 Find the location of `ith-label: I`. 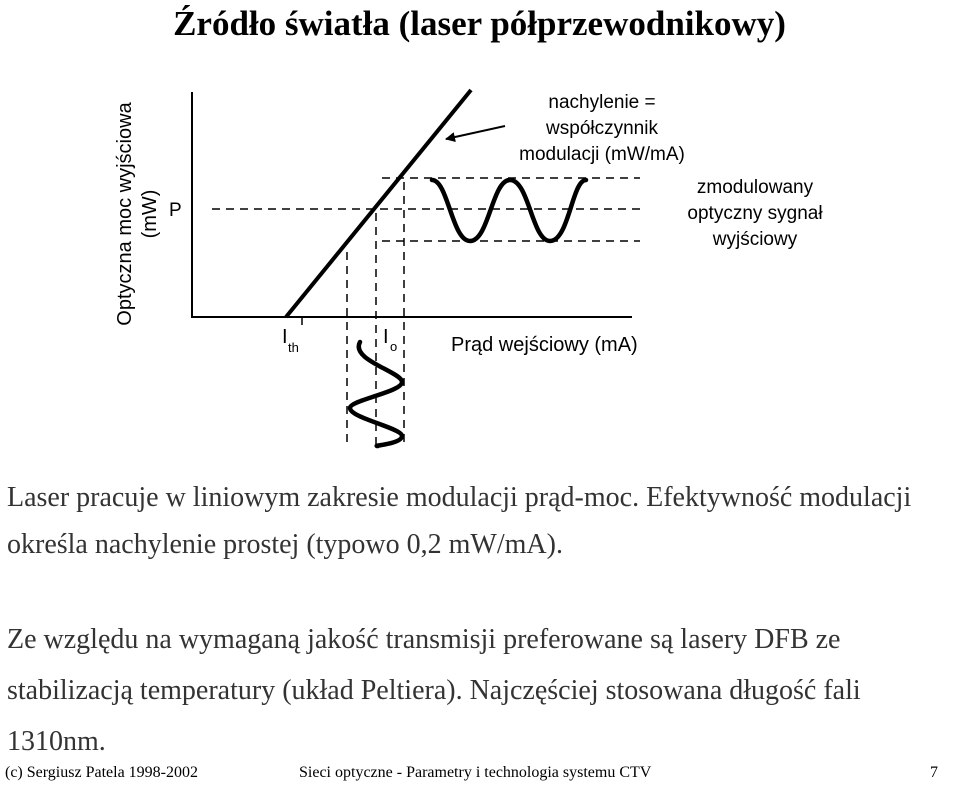

ith-label: I is located at coordinates (285, 337).